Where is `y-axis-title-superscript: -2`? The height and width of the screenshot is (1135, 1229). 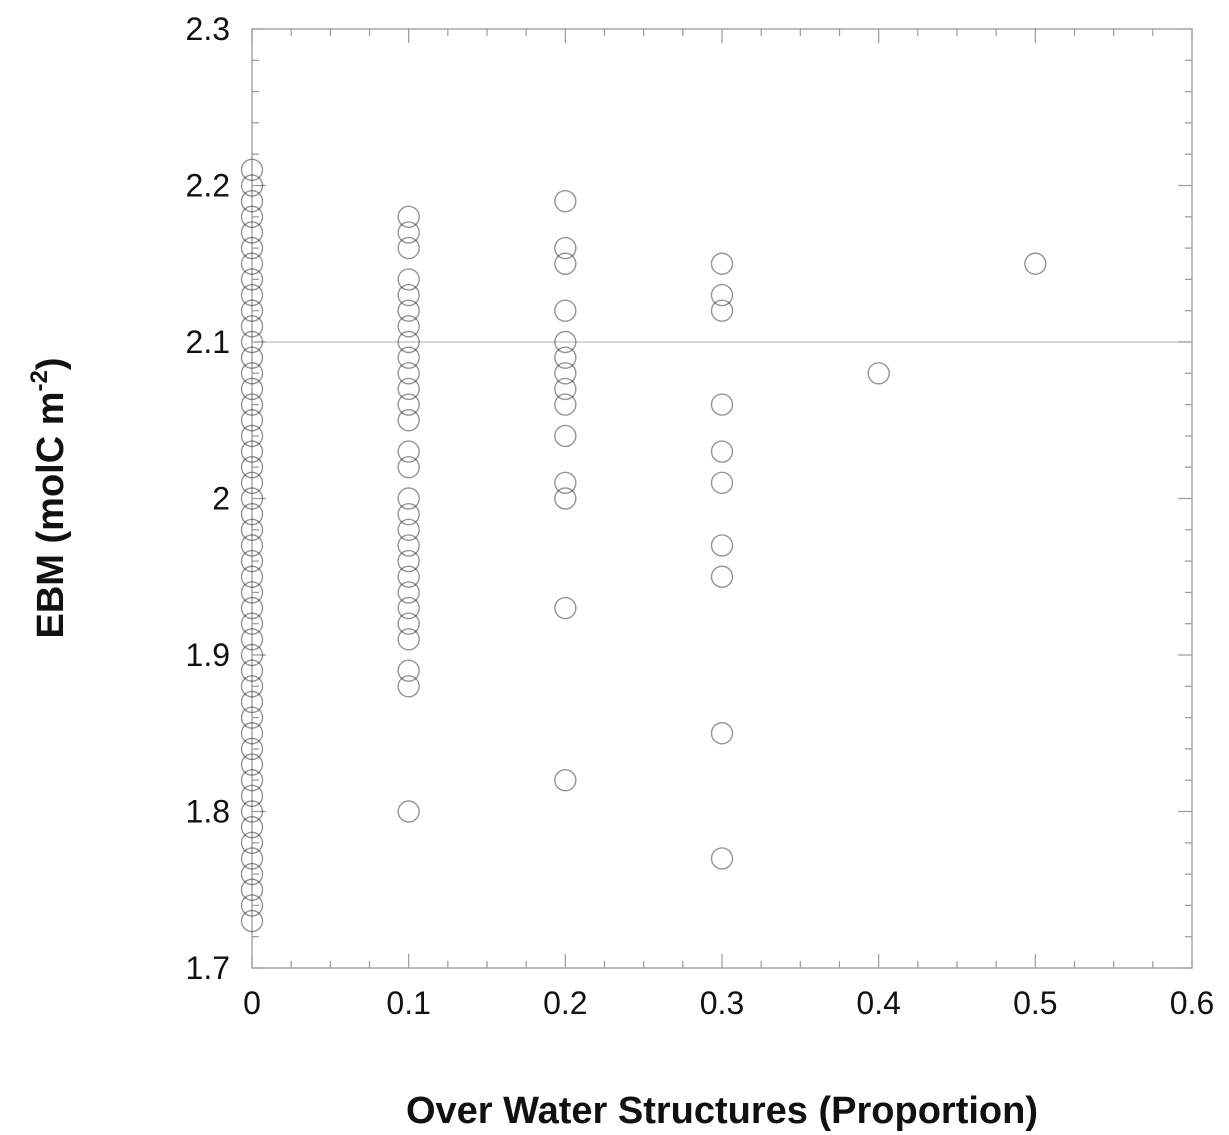
y-axis-title-superscript: -2 is located at coordinates (39, 380).